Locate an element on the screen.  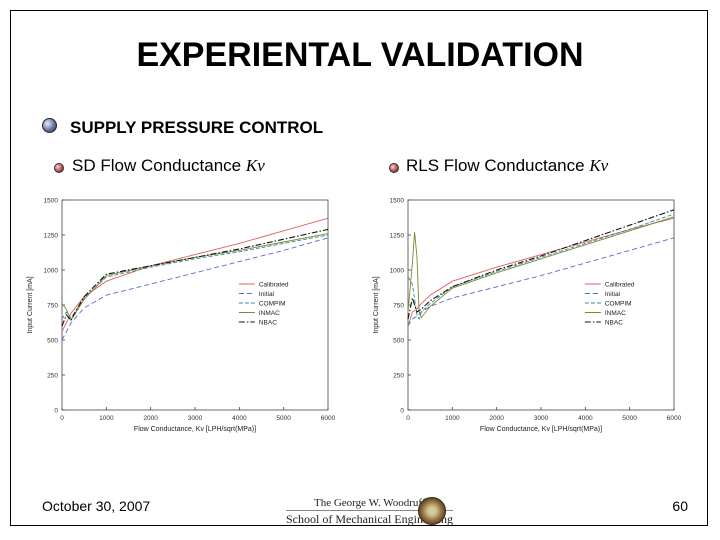
footer-date: October 30, 2007 is located at coordinates (96, 506).